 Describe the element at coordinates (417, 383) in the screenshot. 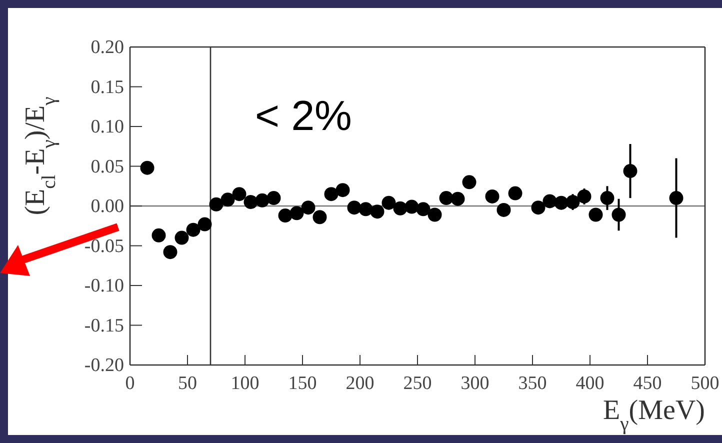

I see `x-tick-label: 250` at that location.